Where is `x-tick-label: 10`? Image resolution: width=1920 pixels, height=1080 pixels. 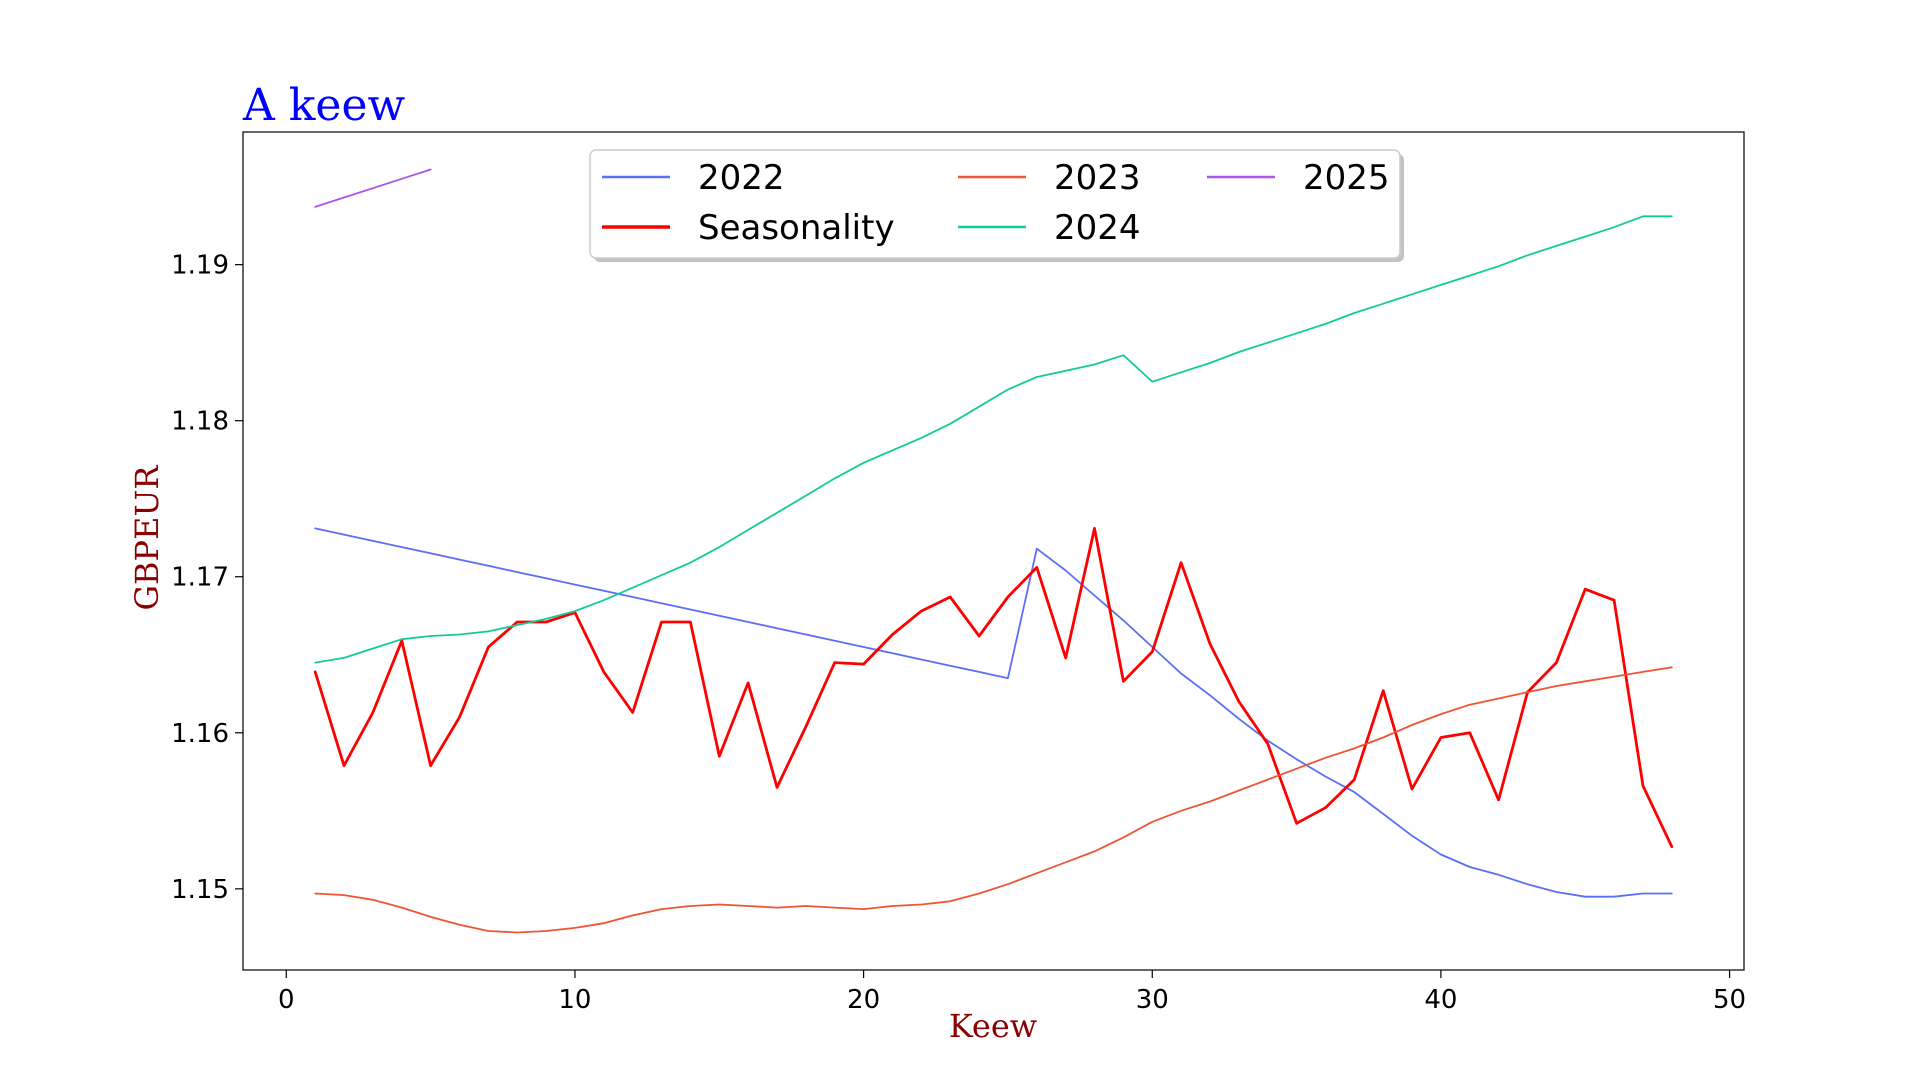
x-tick-label: 10 is located at coordinates (574, 1000).